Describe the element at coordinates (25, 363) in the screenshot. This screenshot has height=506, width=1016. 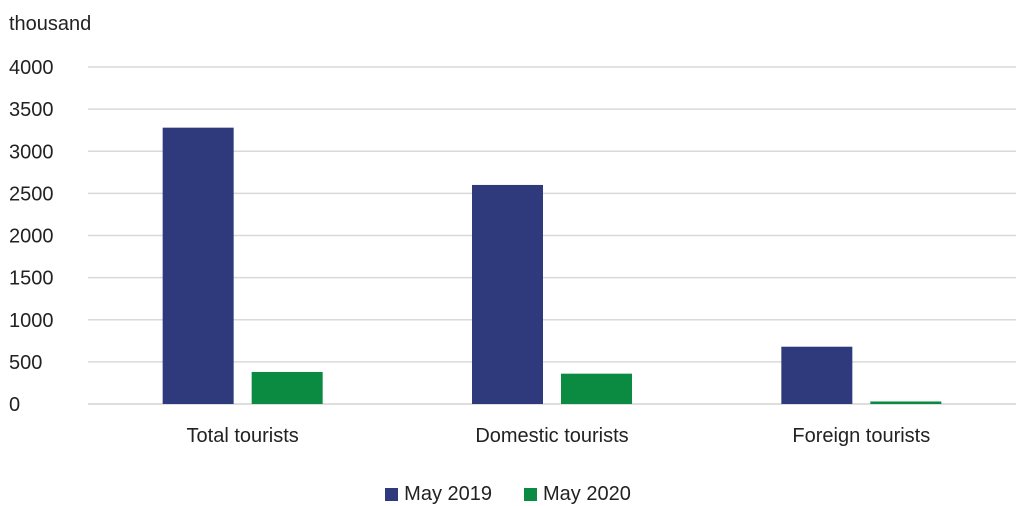
I see `y-tick-label: 500` at that location.